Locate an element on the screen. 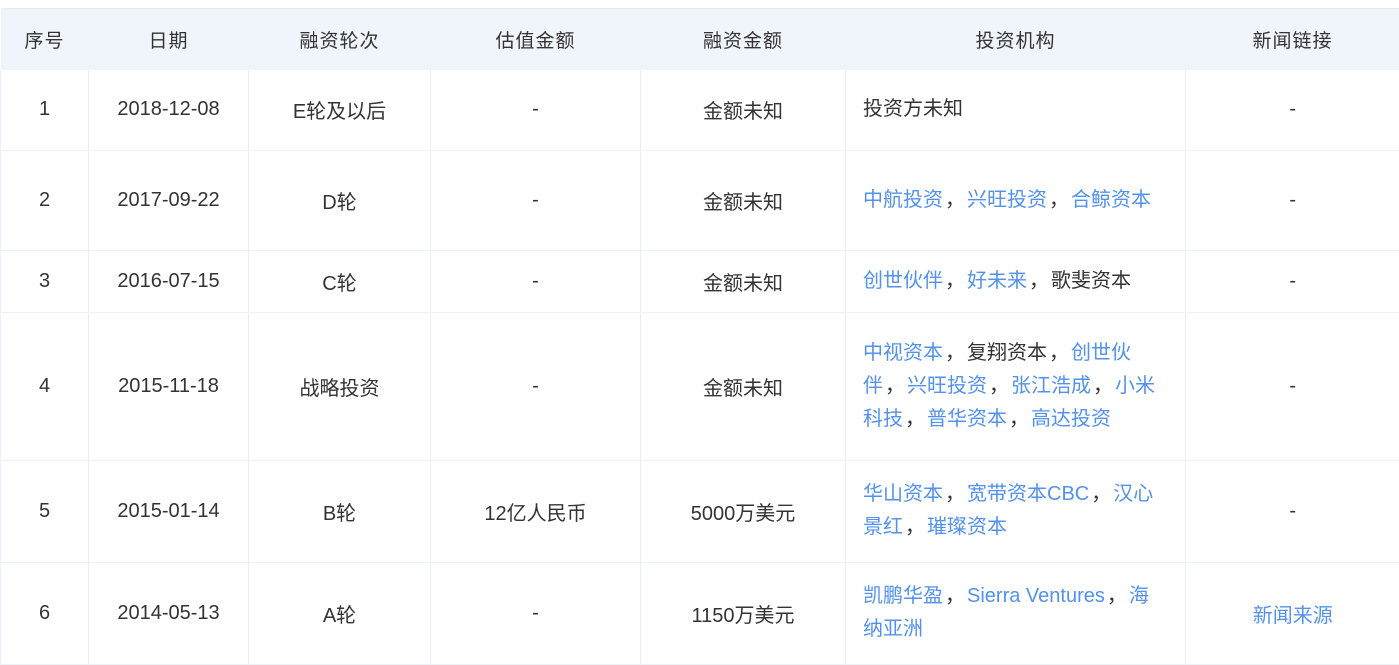 Image resolution: width=1399 pixels, height=665 pixels. cell-amount: 1150万美元 is located at coordinates (743, 613).